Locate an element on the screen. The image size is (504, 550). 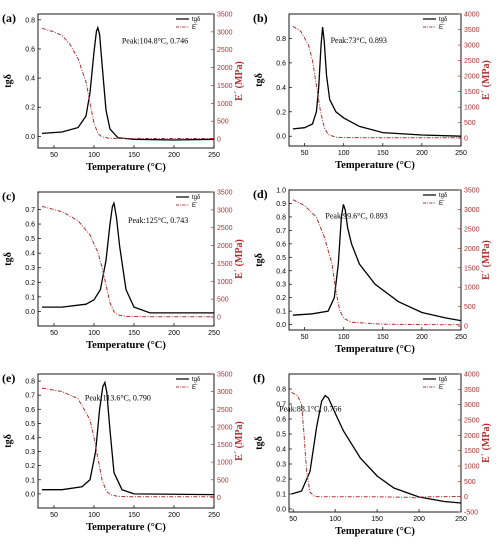
peak-annotation: Peak:113.6°C, 0.790 is located at coordinates (118, 397).